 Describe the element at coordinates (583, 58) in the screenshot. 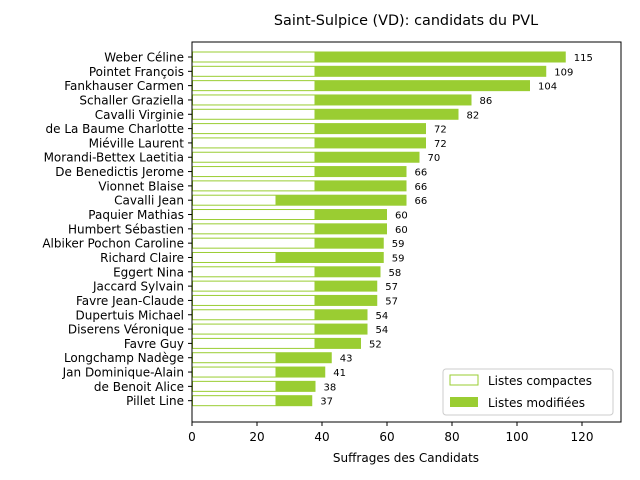

I see `value-label: 115` at that location.